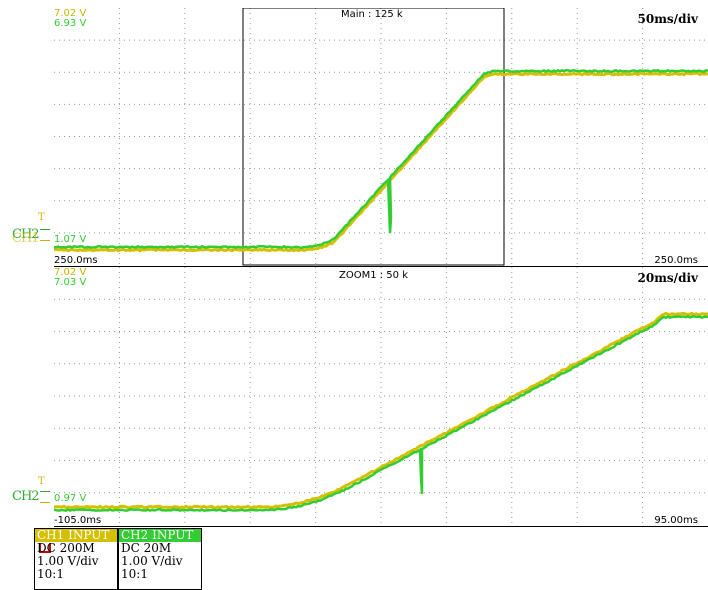 The width and height of the screenshot is (708, 590). Describe the element at coordinates (70, 23) in the screenshot. I see `main-ch2-top-voltage: 6.93 V` at that location.